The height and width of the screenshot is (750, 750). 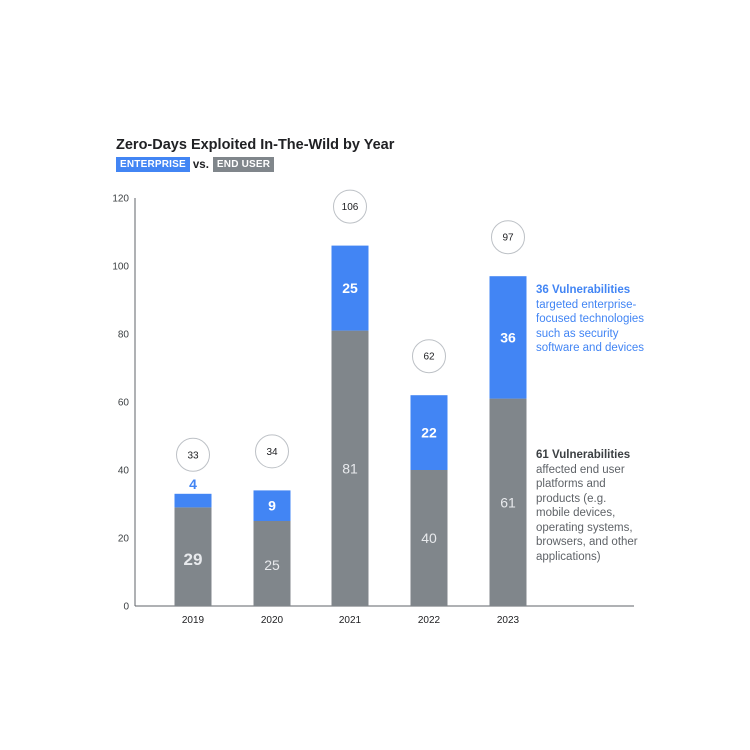 I want to click on enterprise-annotation-line: software and devices, so click(x=590, y=348).